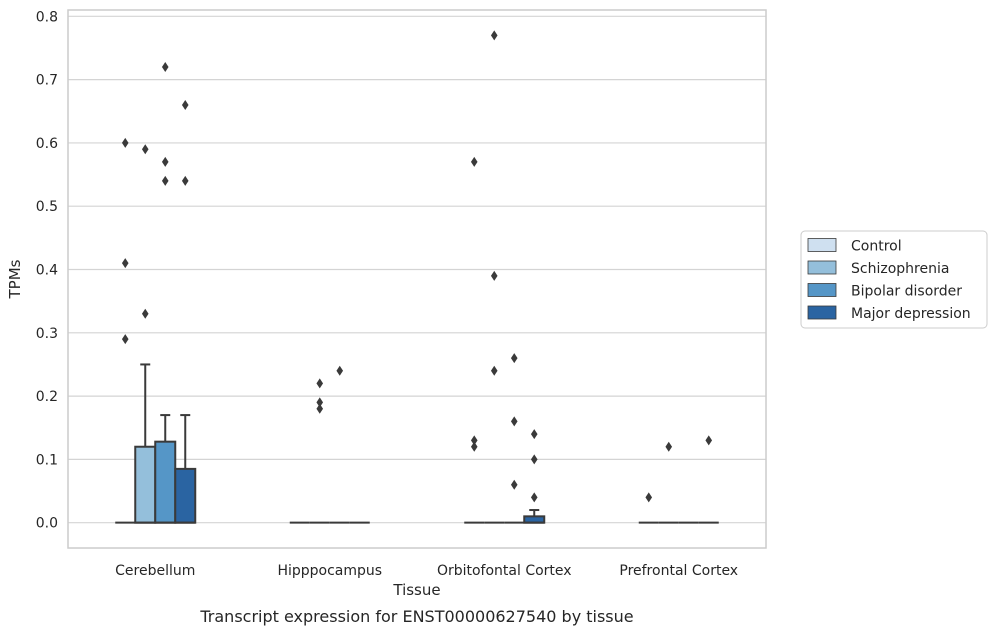 The height and width of the screenshot is (635, 997). I want to click on y-axis-label: TPMs, so click(15, 279).